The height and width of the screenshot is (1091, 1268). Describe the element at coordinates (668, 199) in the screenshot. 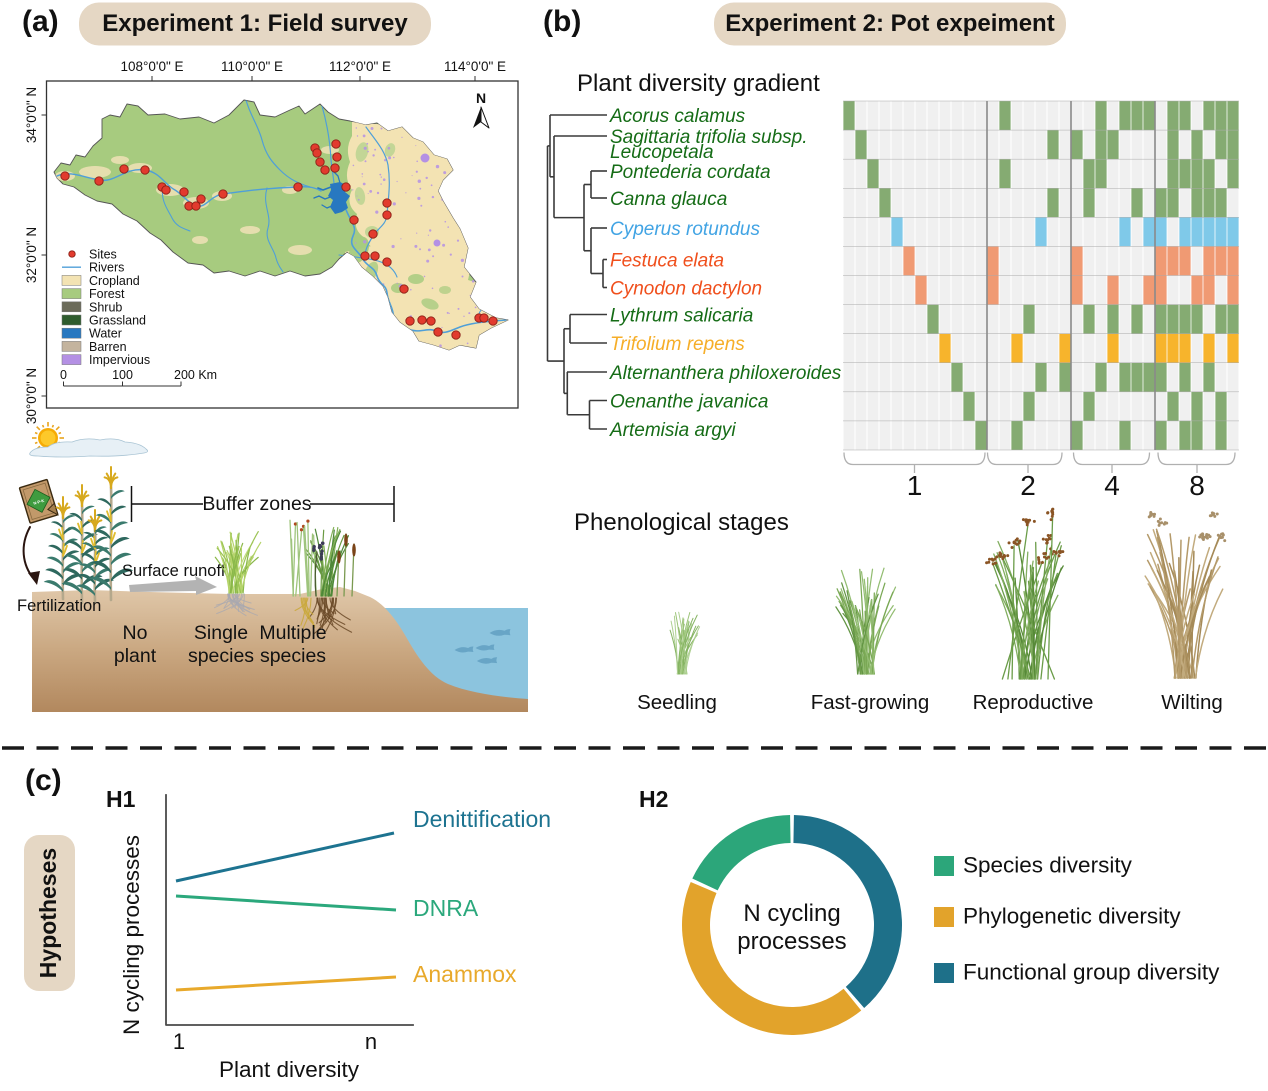

I see `svg-text: Canna glauca` at that location.